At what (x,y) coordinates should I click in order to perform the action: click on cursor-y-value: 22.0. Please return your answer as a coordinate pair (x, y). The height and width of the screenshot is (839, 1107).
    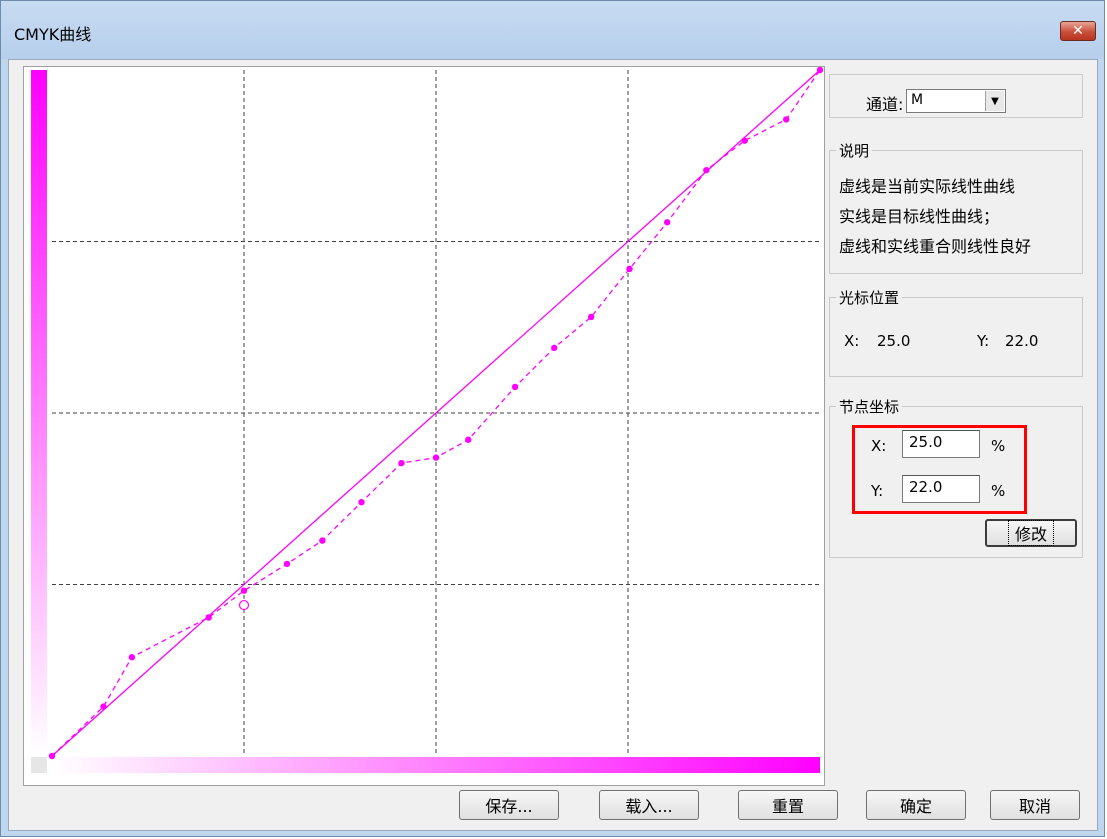
    Looking at the image, I should click on (1022, 341).